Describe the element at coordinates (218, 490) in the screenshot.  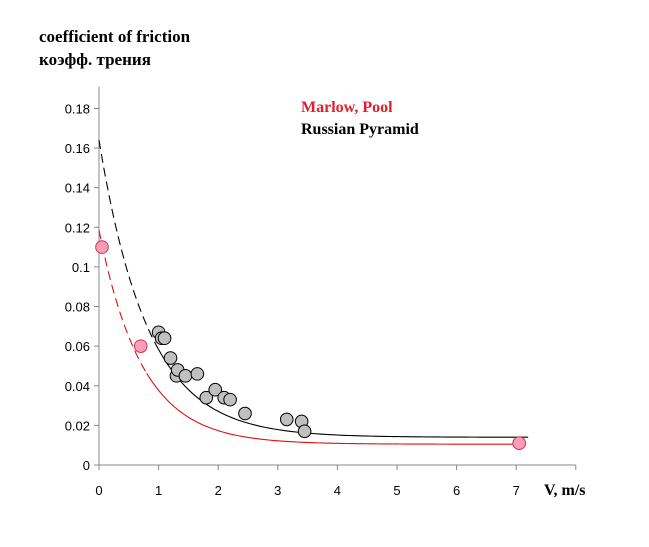
I see `x-tick-label: 2` at that location.